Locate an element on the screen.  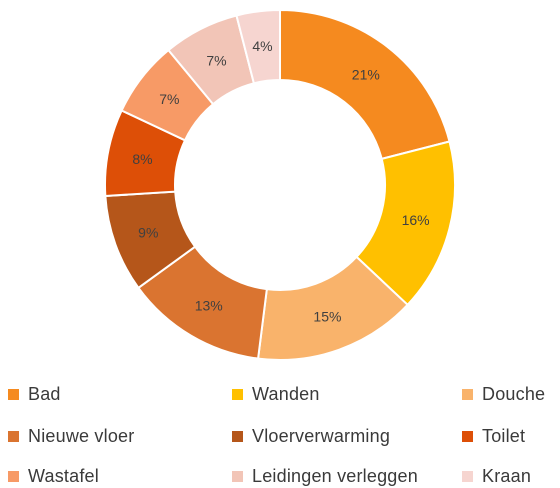
legend-label: Bad is located at coordinates (44, 393).